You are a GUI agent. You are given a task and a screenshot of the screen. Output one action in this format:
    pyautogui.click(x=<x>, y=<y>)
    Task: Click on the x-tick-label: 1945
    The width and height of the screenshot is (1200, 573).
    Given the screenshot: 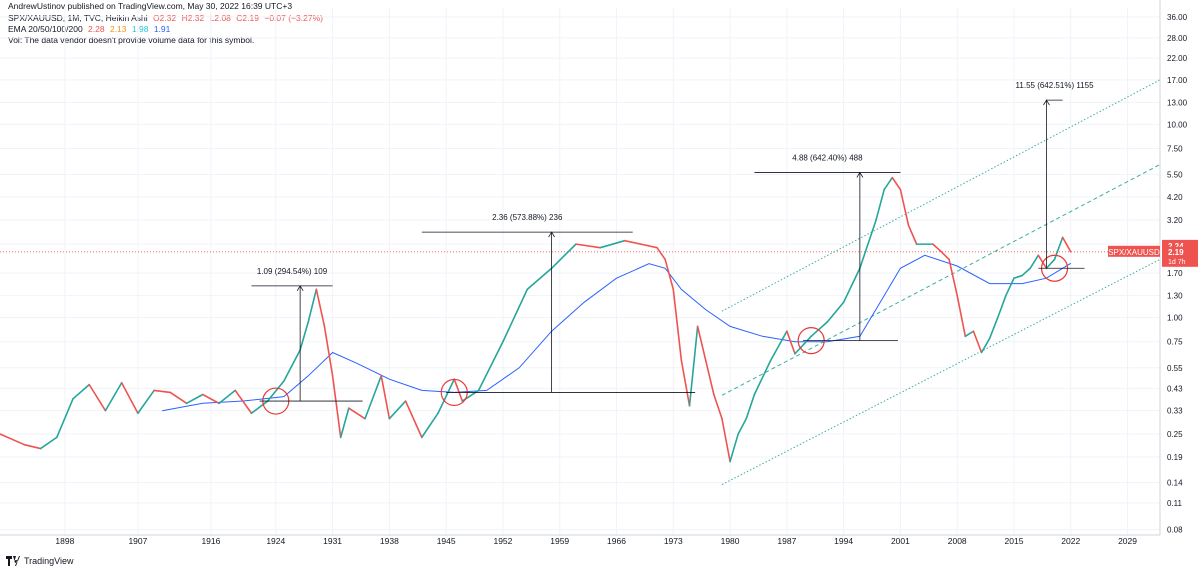 What is the action you would take?
    pyautogui.click(x=446, y=541)
    